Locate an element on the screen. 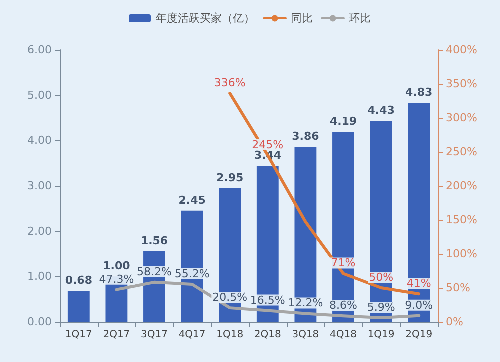  y2-tick-label: 50% is located at coordinates (458, 288).